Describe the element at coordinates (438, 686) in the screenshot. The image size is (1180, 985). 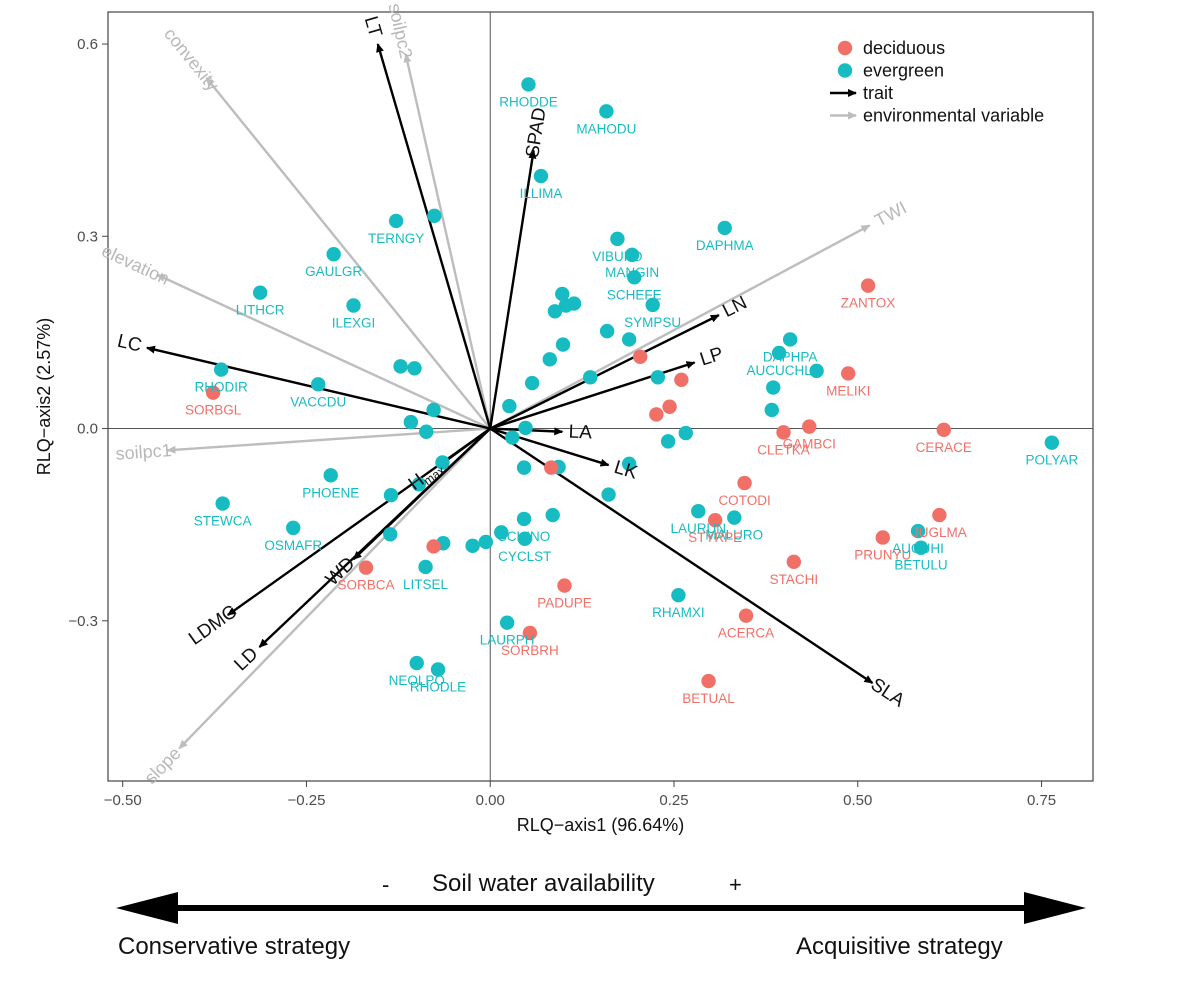
I see `species-label-rhodle: RHODLE` at that location.